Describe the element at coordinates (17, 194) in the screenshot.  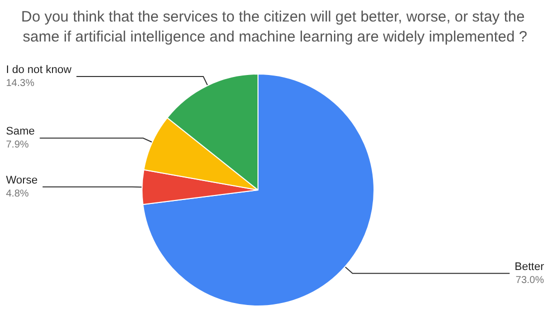
I see `data-label: 4.8%` at that location.